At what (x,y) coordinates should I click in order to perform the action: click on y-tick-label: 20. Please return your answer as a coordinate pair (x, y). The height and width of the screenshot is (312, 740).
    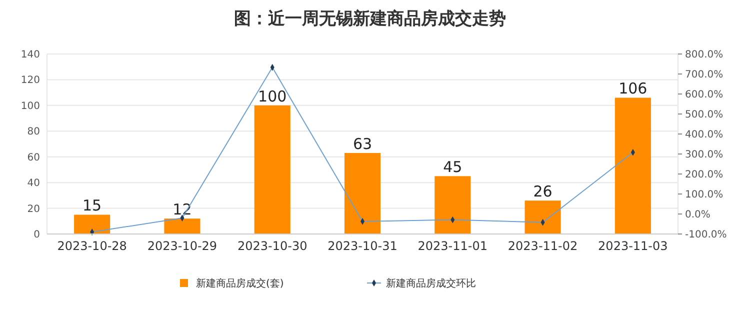
    Looking at the image, I should click on (33, 209).